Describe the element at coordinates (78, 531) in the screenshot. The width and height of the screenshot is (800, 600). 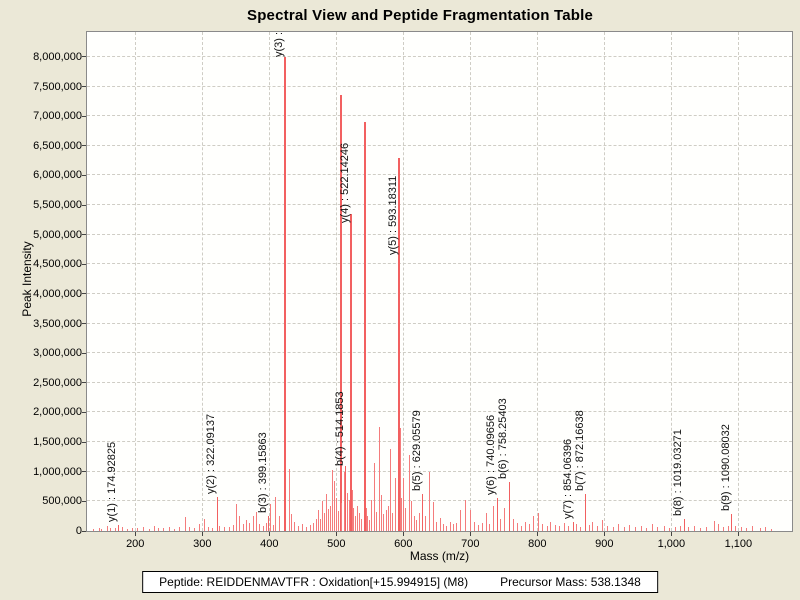
I see `y-axis-tick-label: 0` at that location.